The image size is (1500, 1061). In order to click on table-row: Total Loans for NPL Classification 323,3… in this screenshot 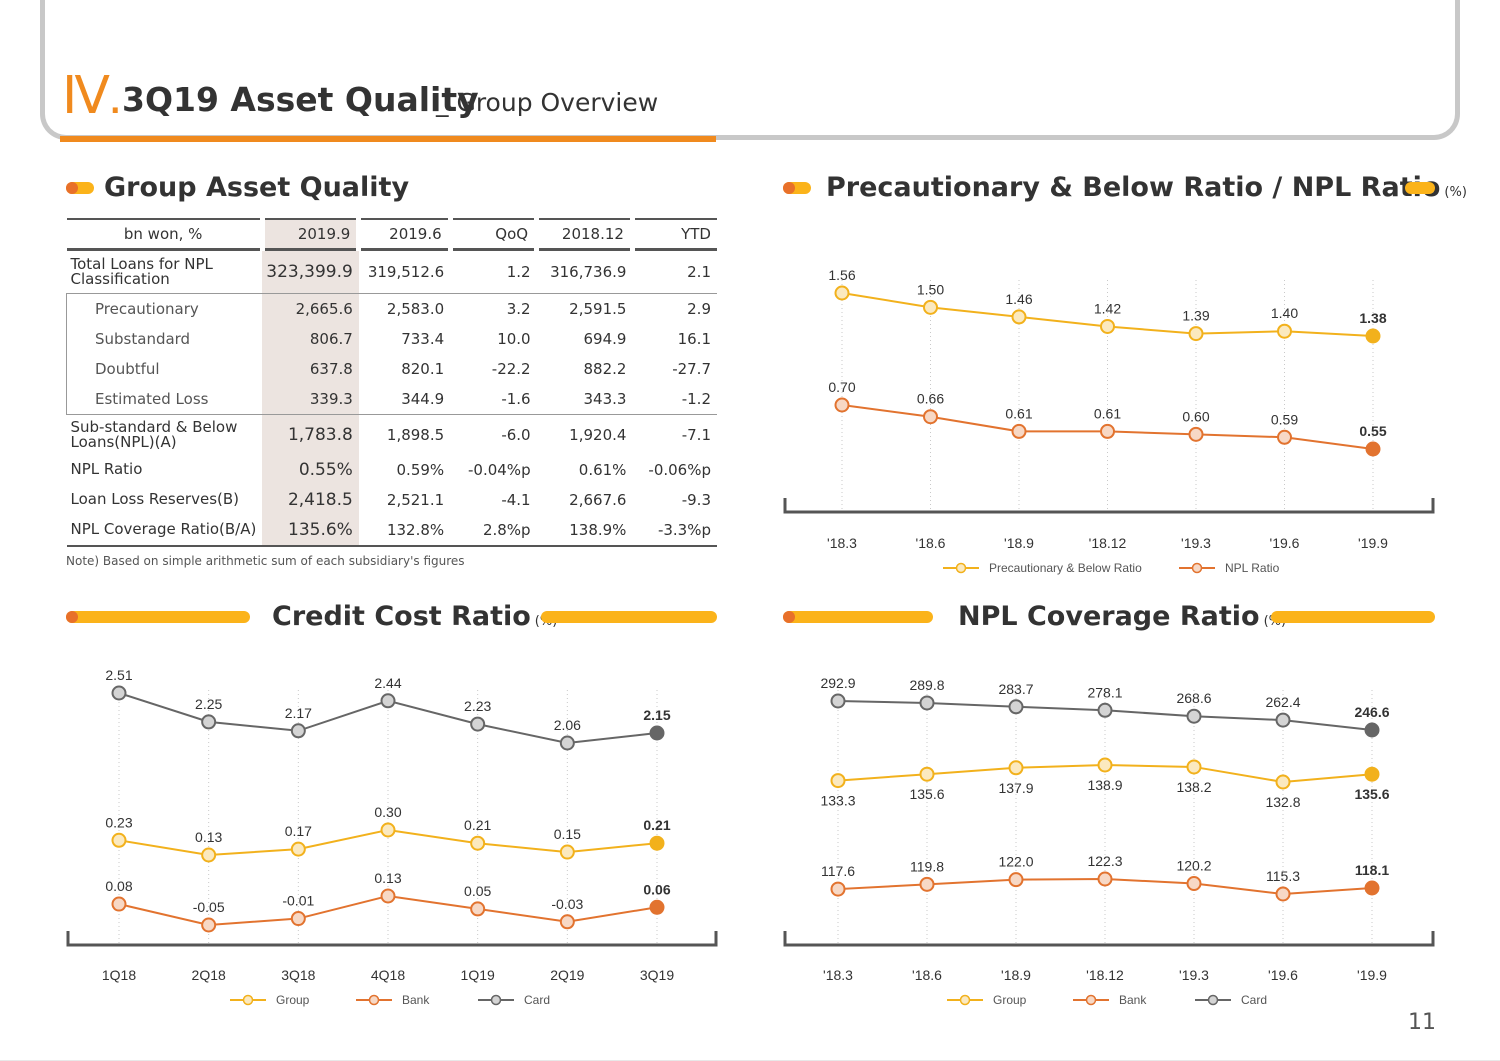, I will do `click(392, 271)`.